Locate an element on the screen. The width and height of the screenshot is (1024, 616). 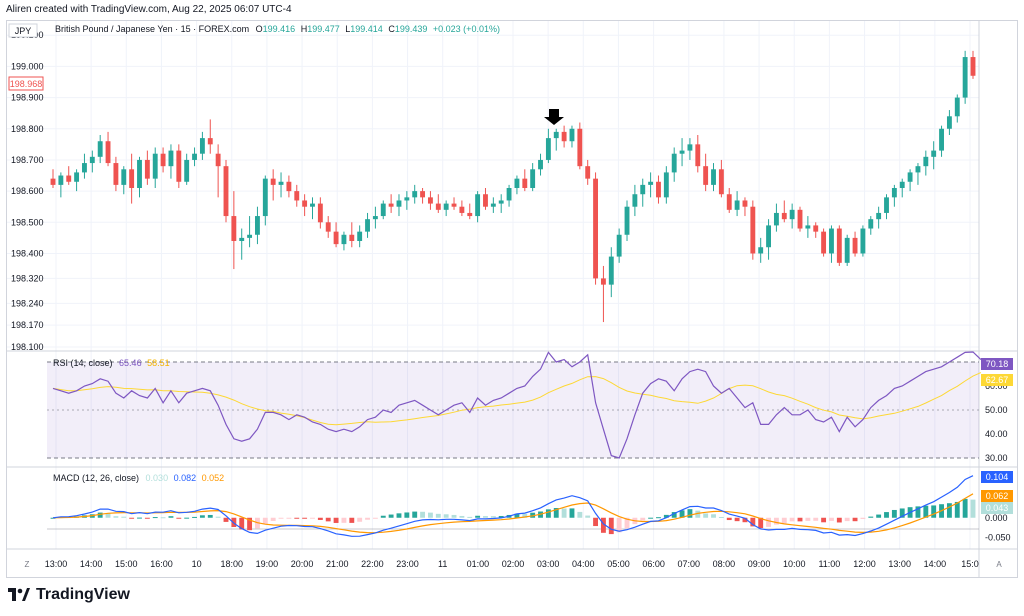
timezone-button: Z is located at coordinates (27, 564).